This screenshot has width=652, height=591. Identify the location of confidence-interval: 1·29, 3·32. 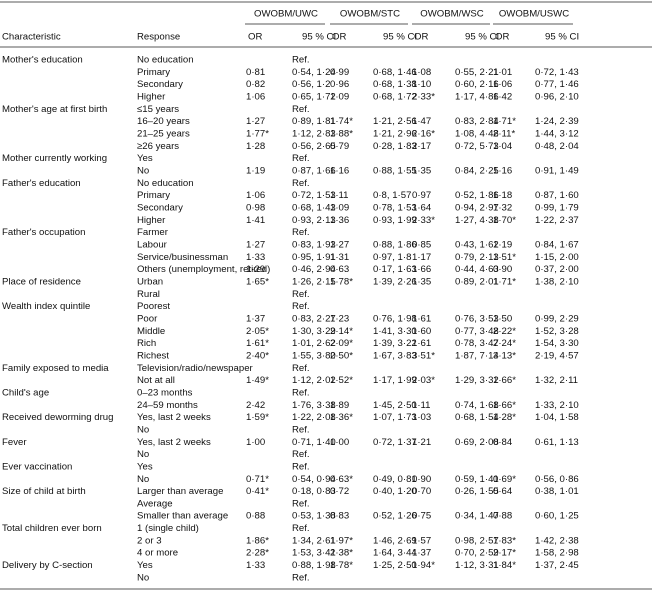
(477, 380).